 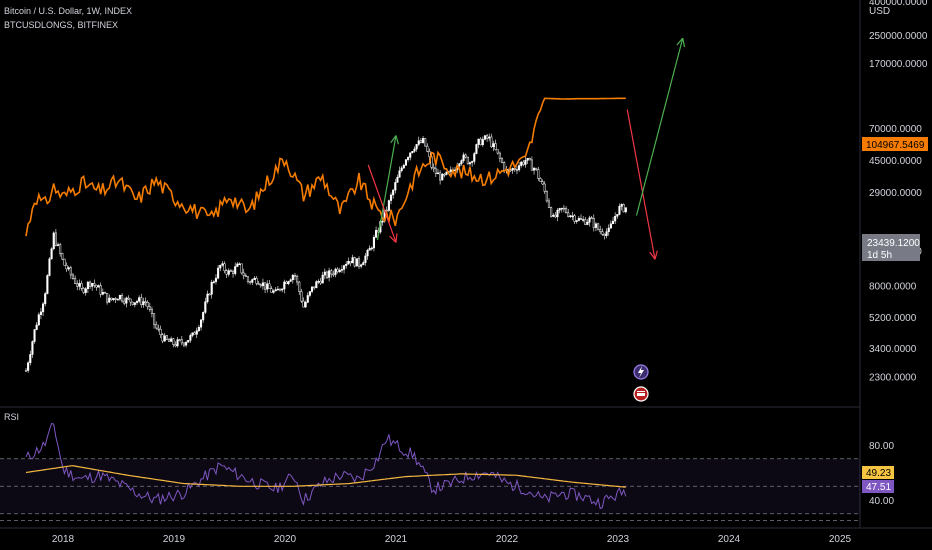 I want to click on flag-icon, so click(x=641, y=394).